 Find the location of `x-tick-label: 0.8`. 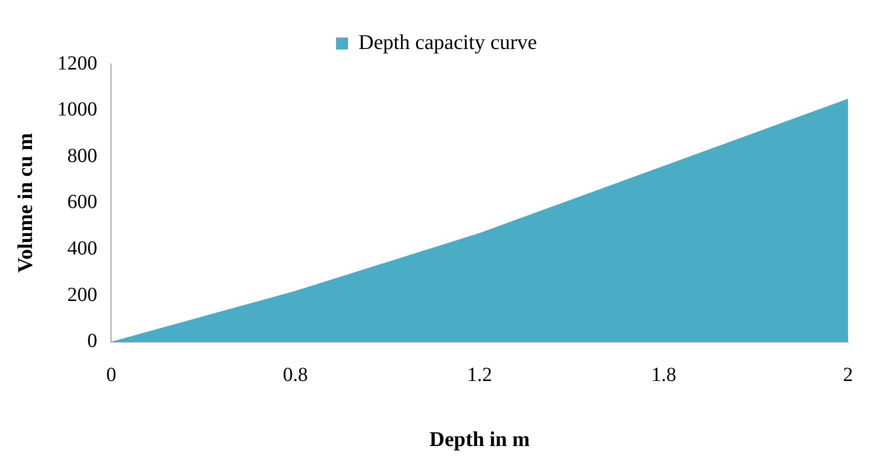

x-tick-label: 0.8 is located at coordinates (295, 375).